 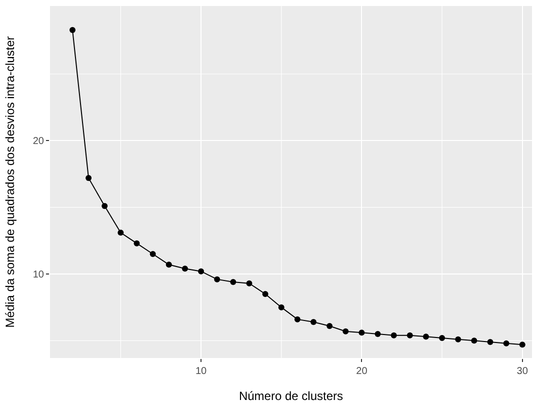 What do you see at coordinates (10, 182) in the screenshot?
I see `y-axis-title: Média da soma de quadrados dos desvios intra-cluster` at bounding box center [10, 182].